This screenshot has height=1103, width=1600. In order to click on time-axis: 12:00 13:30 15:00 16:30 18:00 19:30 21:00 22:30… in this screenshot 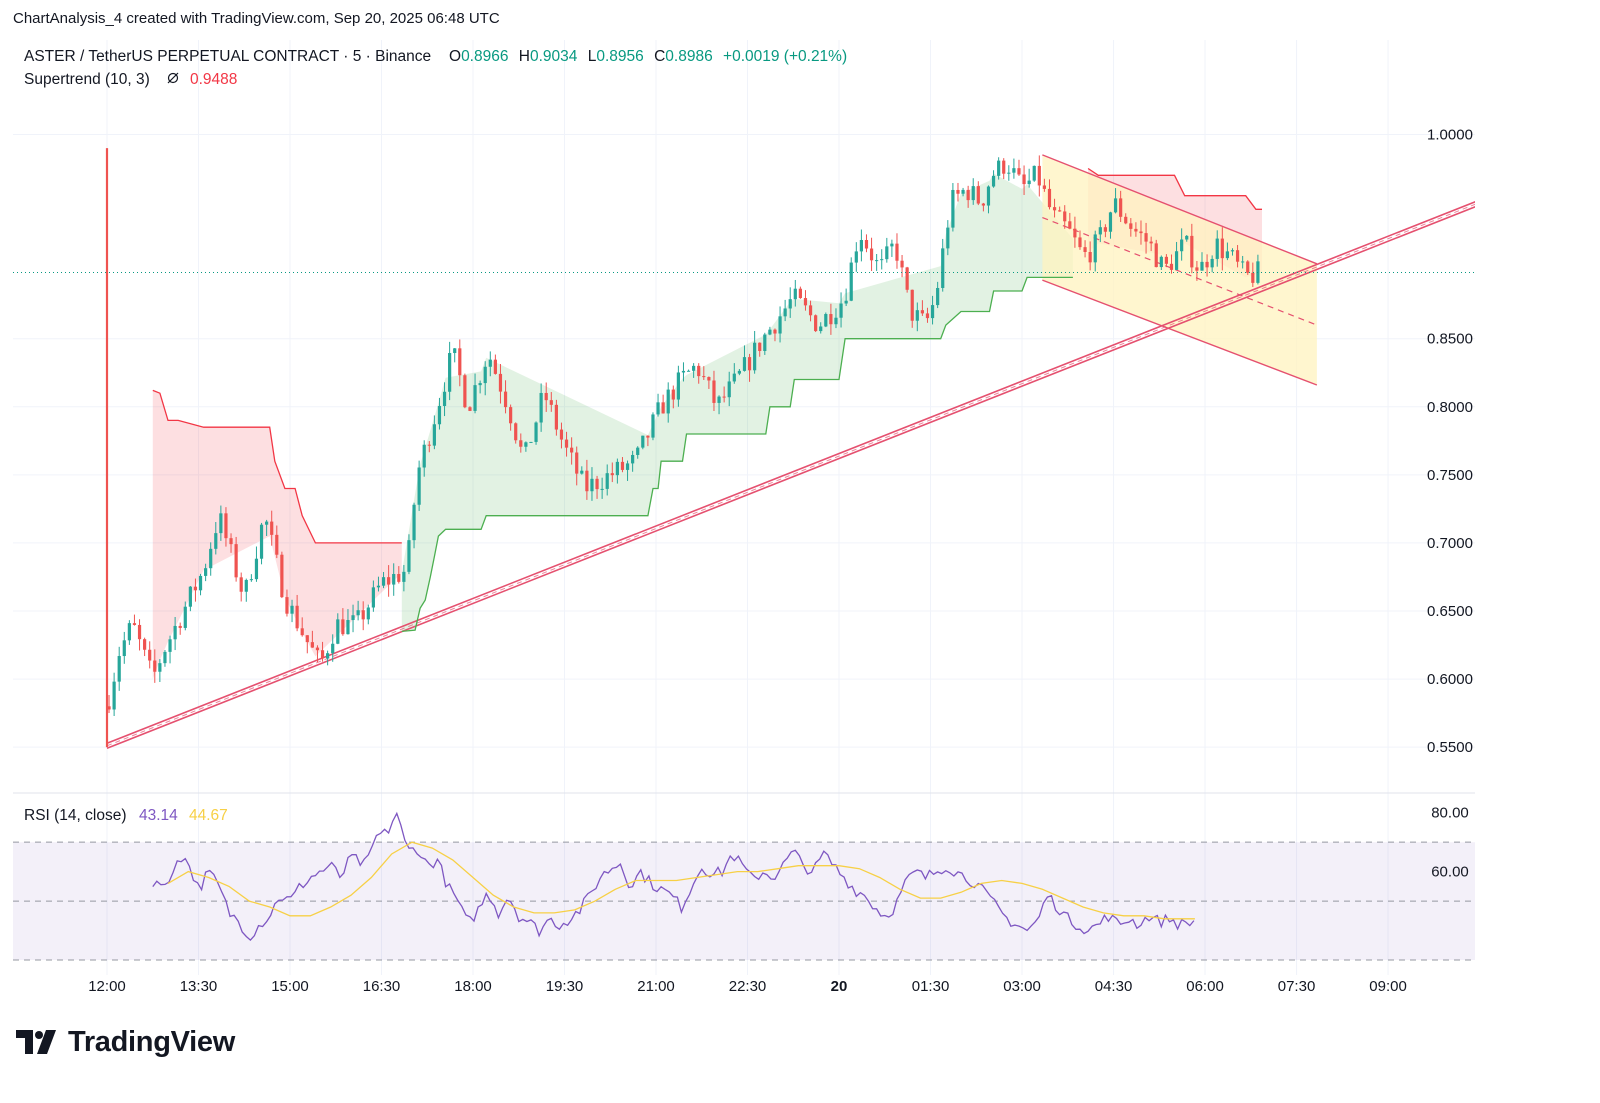, I will do `click(747, 986)`.